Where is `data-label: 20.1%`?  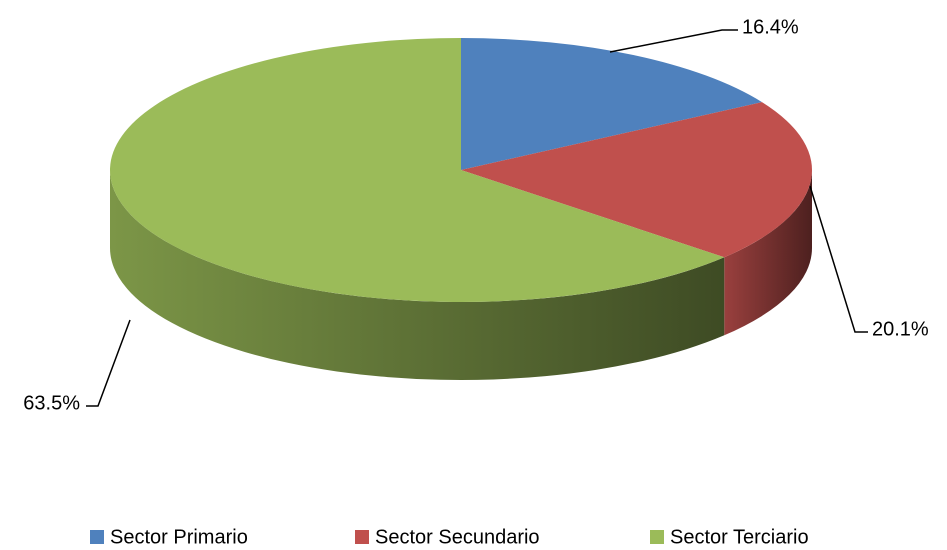
data-label: 20.1% is located at coordinates (900, 329).